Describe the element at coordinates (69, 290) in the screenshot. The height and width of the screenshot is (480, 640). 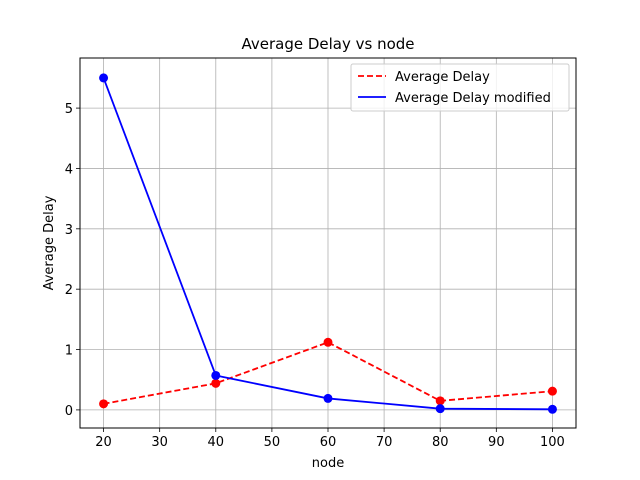
I see `y-tick-label: 2` at that location.